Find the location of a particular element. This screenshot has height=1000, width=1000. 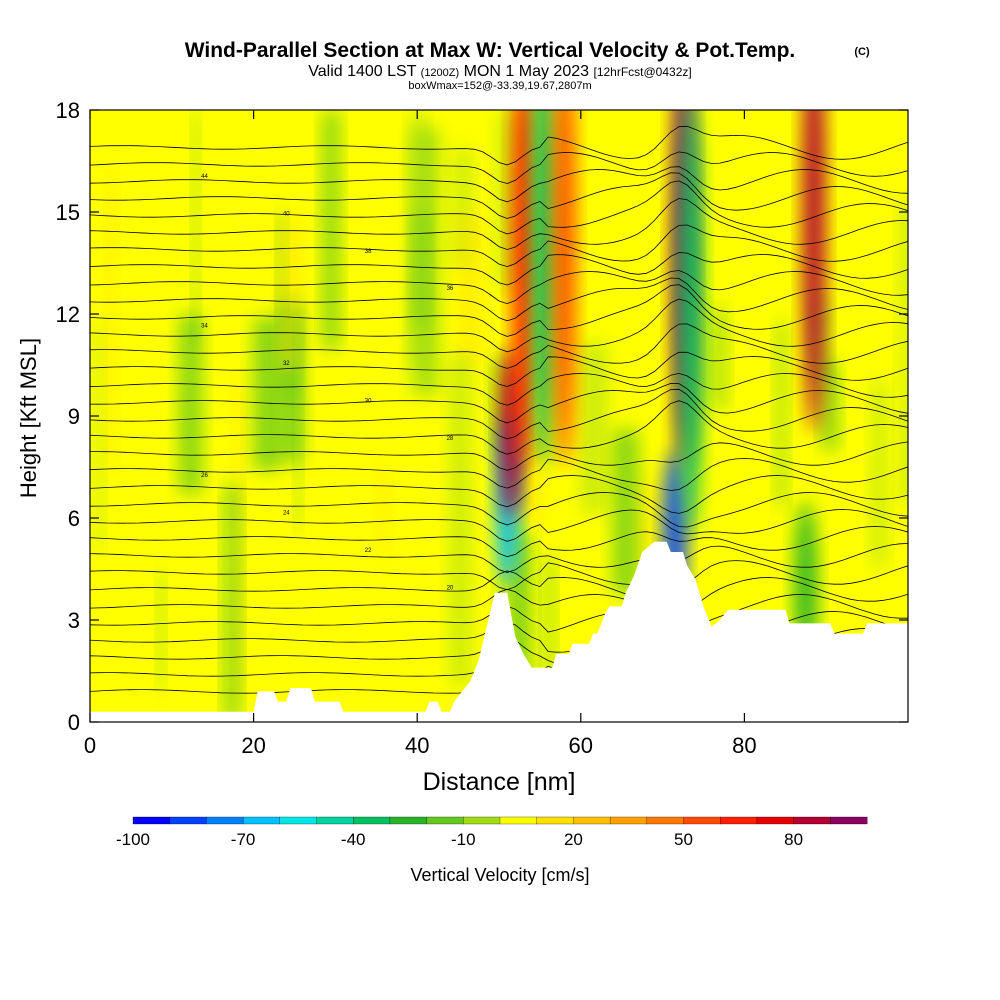

colorbar-label: Vertical Velocity [cm/s] is located at coordinates (499, 875).